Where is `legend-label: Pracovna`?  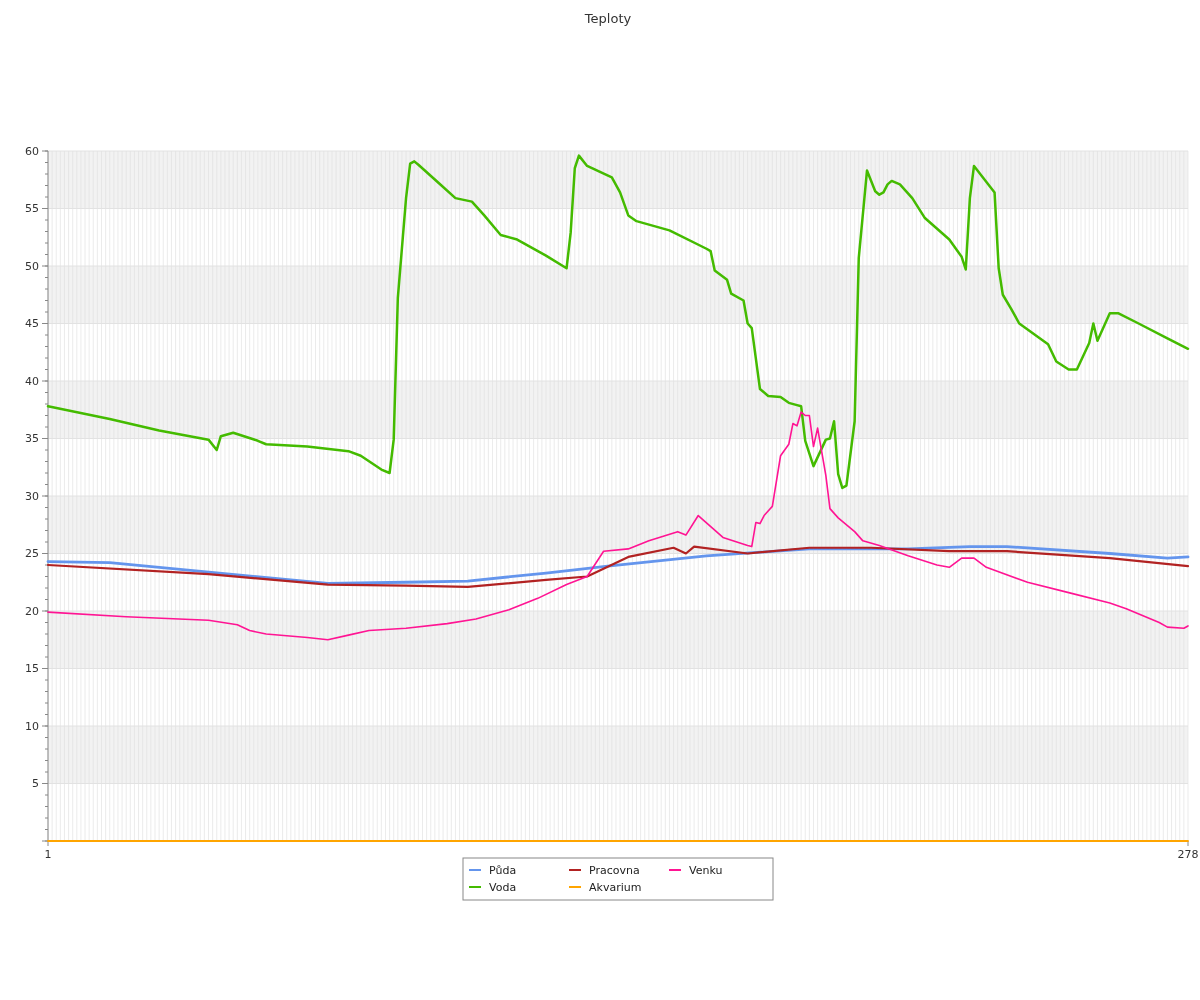 legend-label: Pracovna is located at coordinates (614, 870).